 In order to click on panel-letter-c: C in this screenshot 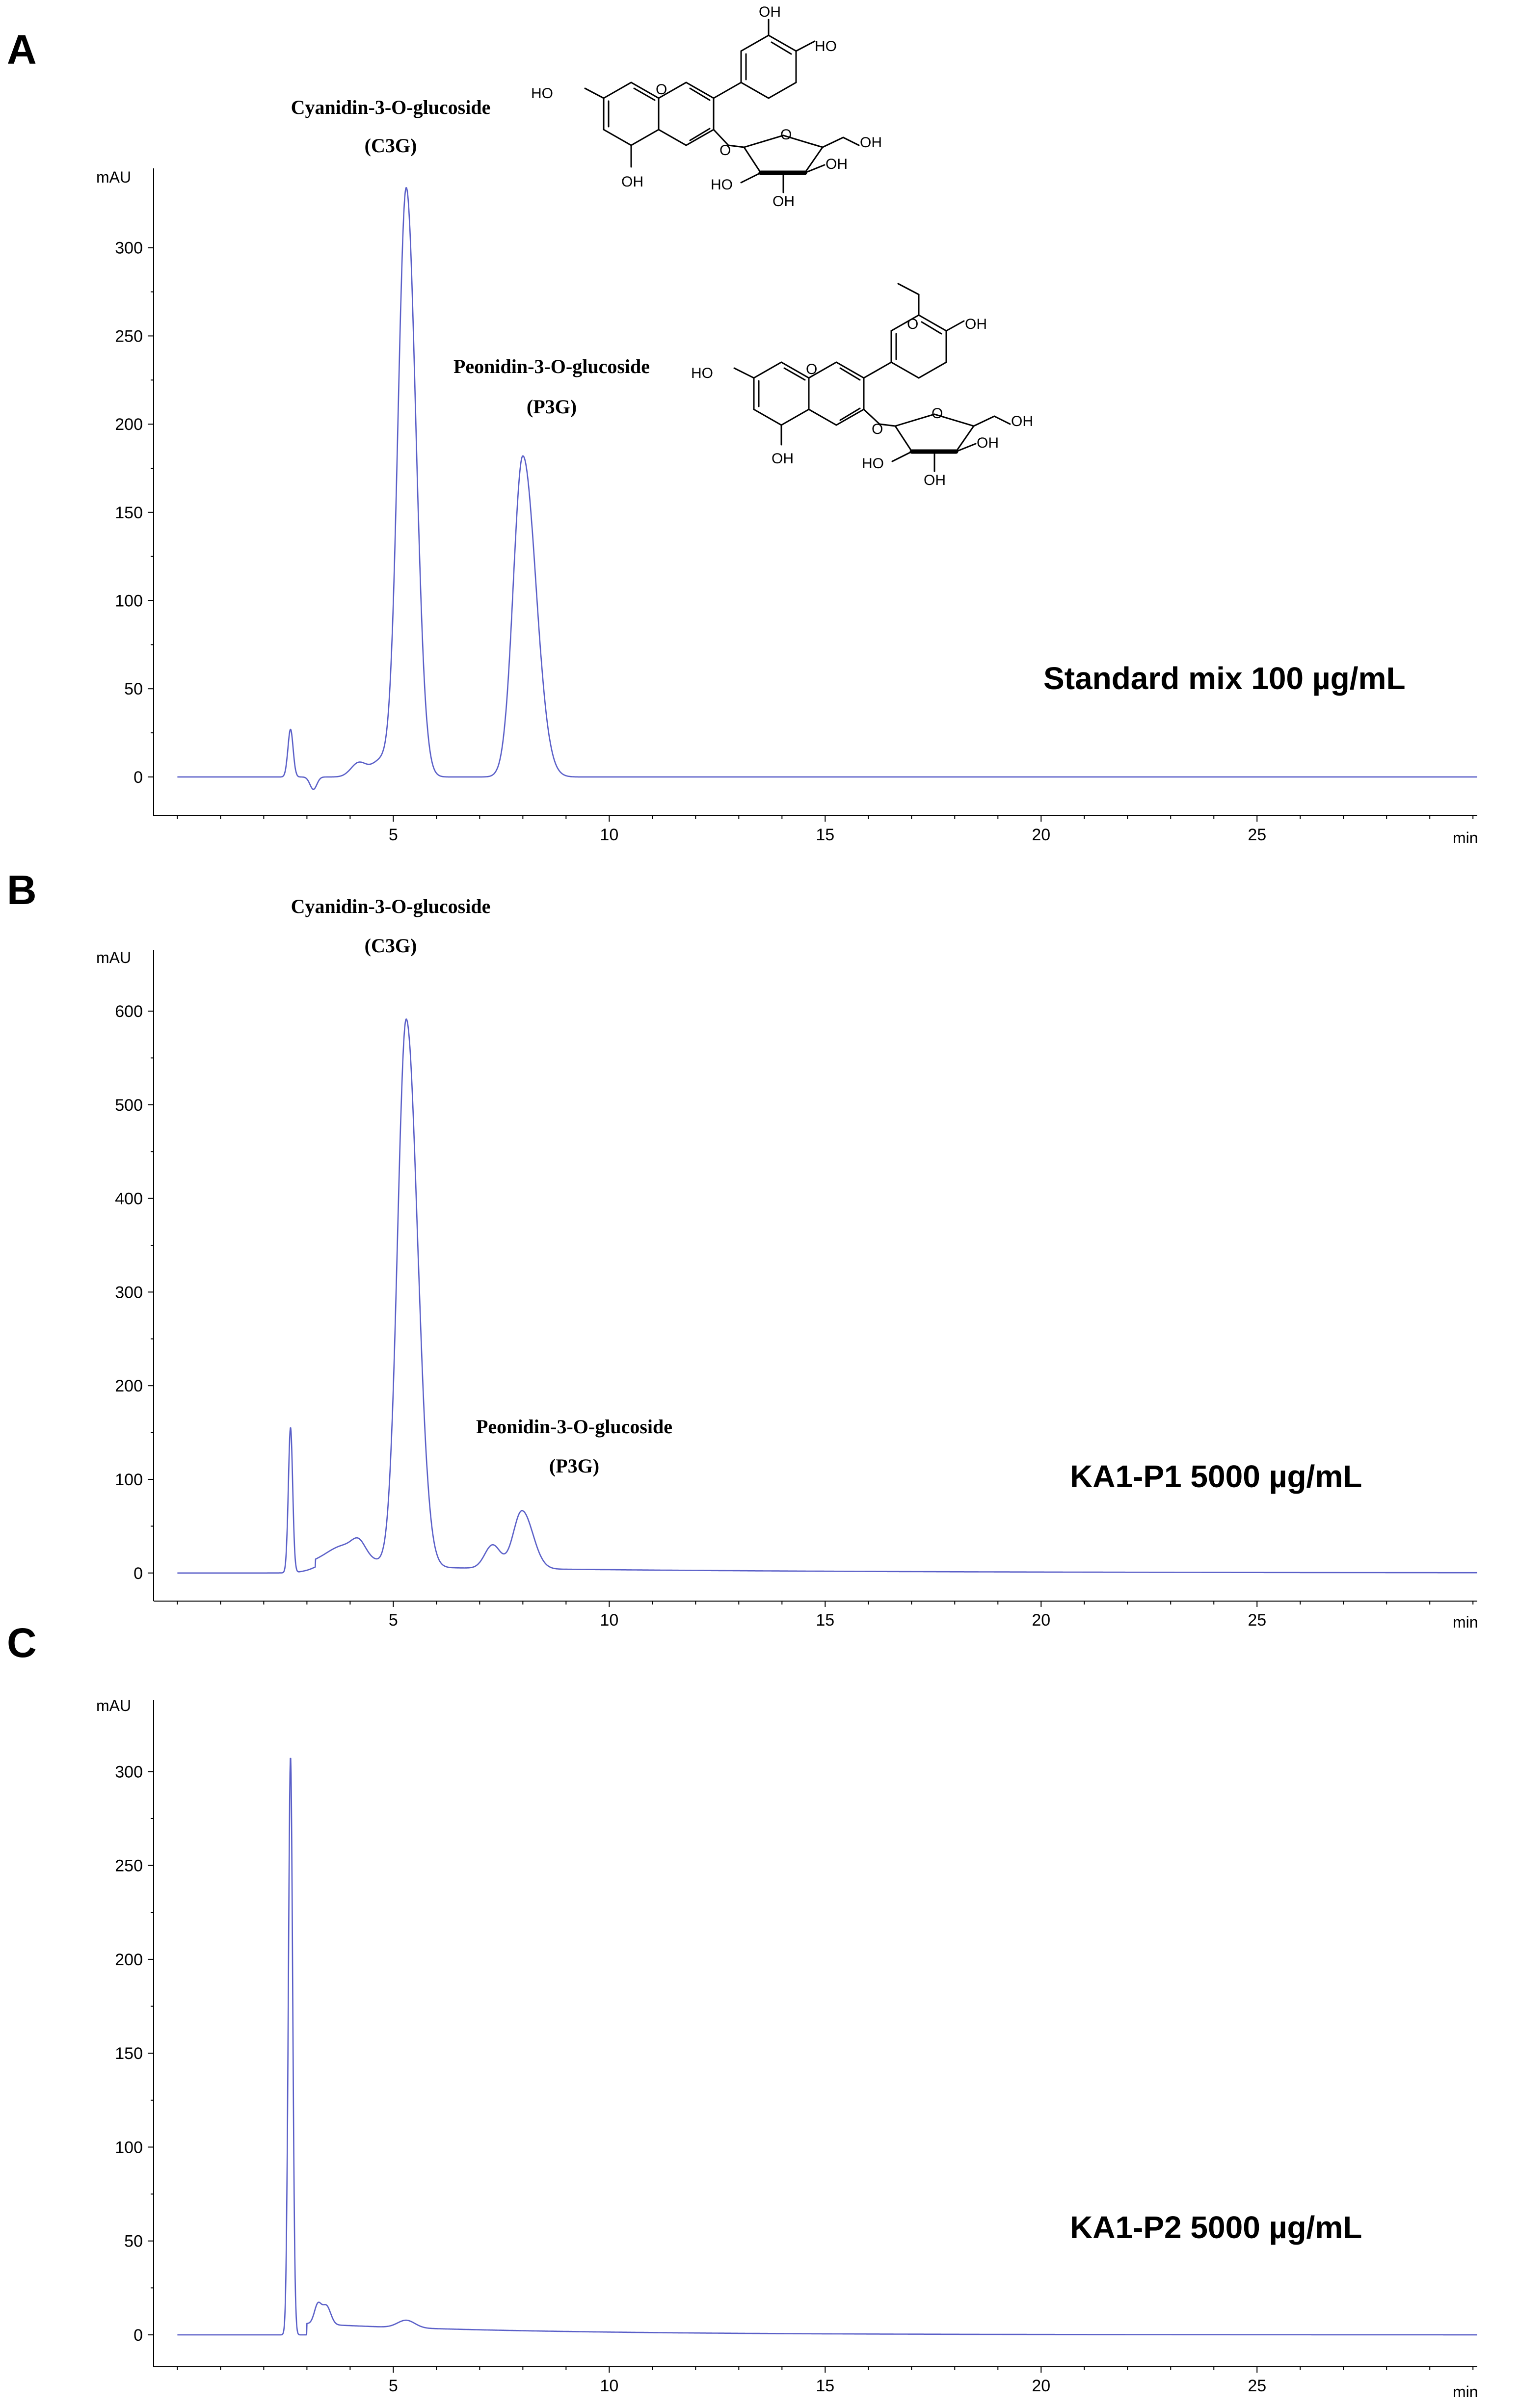, I will do `click(22, 1643)`.